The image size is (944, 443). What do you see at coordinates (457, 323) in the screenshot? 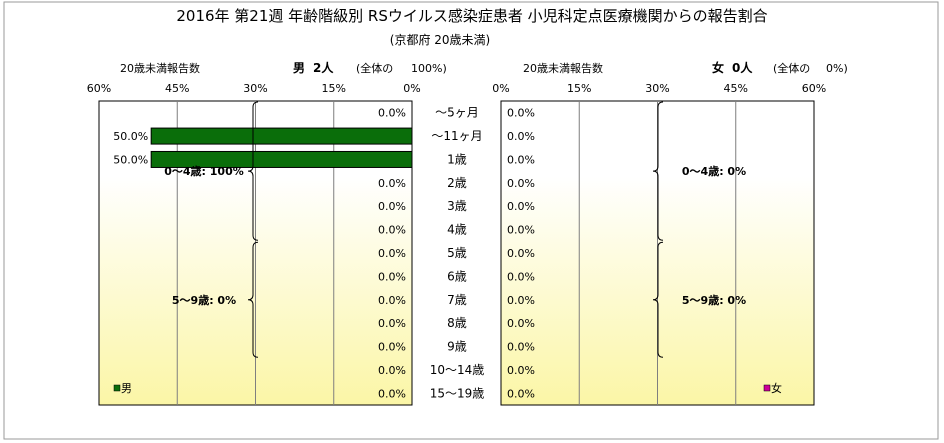
I see `age-category-label: 8歳` at bounding box center [457, 323].